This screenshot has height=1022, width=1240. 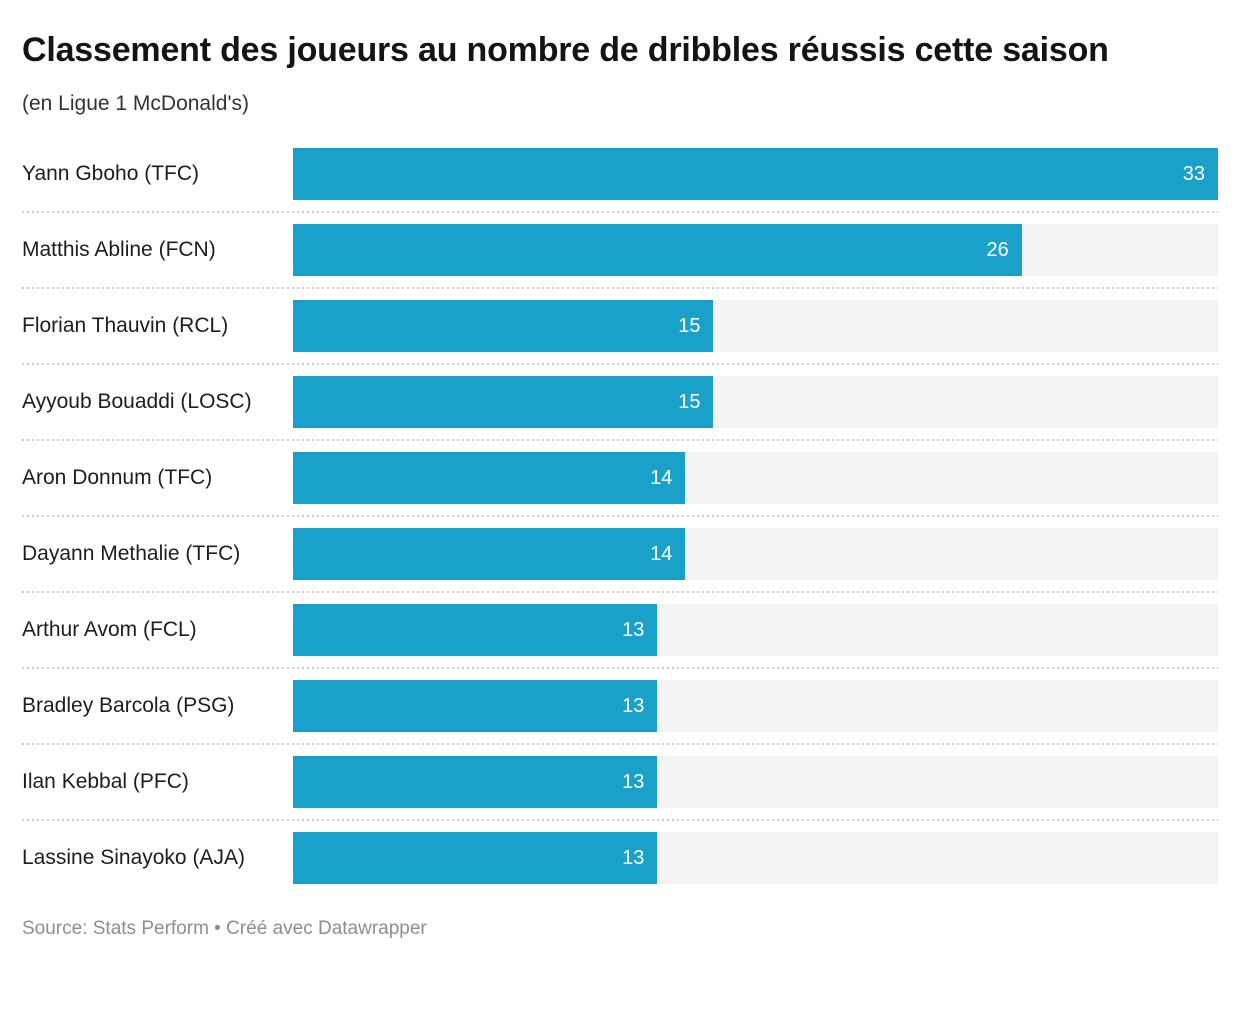 What do you see at coordinates (119, 249) in the screenshot?
I see `bar-label: Matthis Abline (FCN)` at bounding box center [119, 249].